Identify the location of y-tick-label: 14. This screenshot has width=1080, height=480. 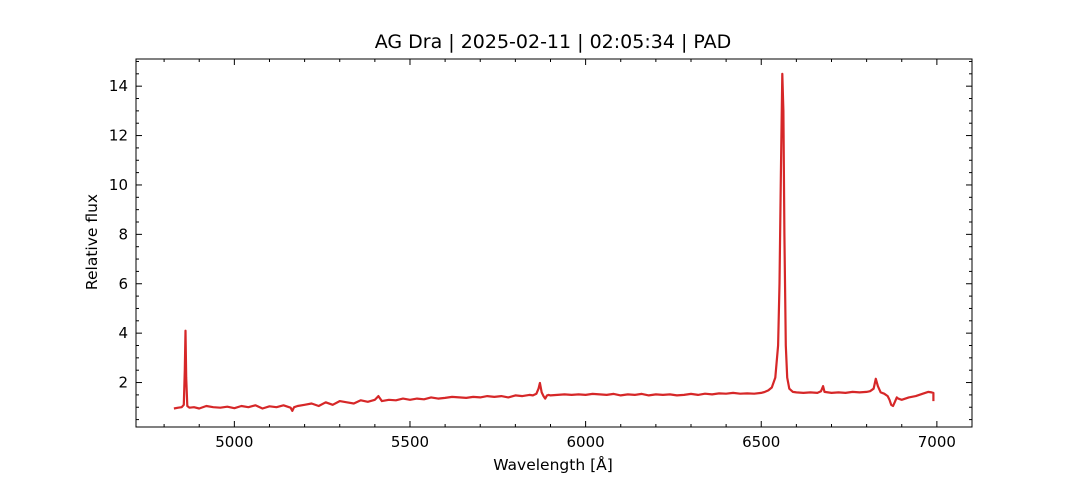
(118, 86).